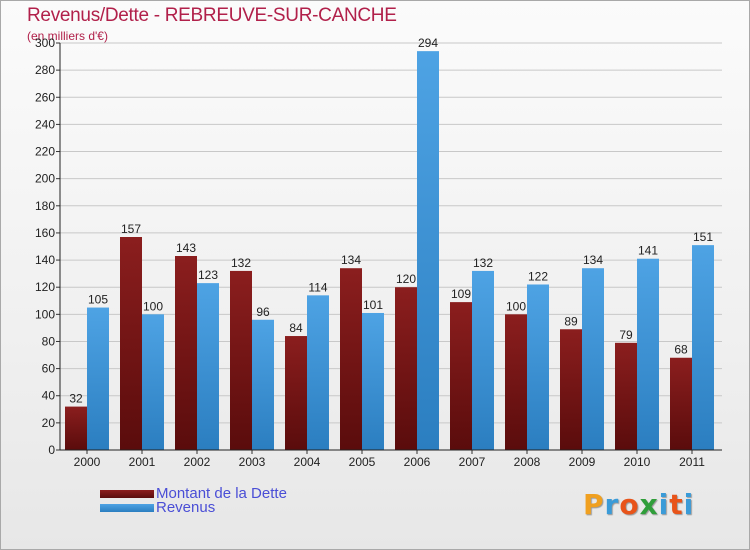 The width and height of the screenshot is (750, 550). What do you see at coordinates (98, 300) in the screenshot?
I see `data-label: 105` at bounding box center [98, 300].